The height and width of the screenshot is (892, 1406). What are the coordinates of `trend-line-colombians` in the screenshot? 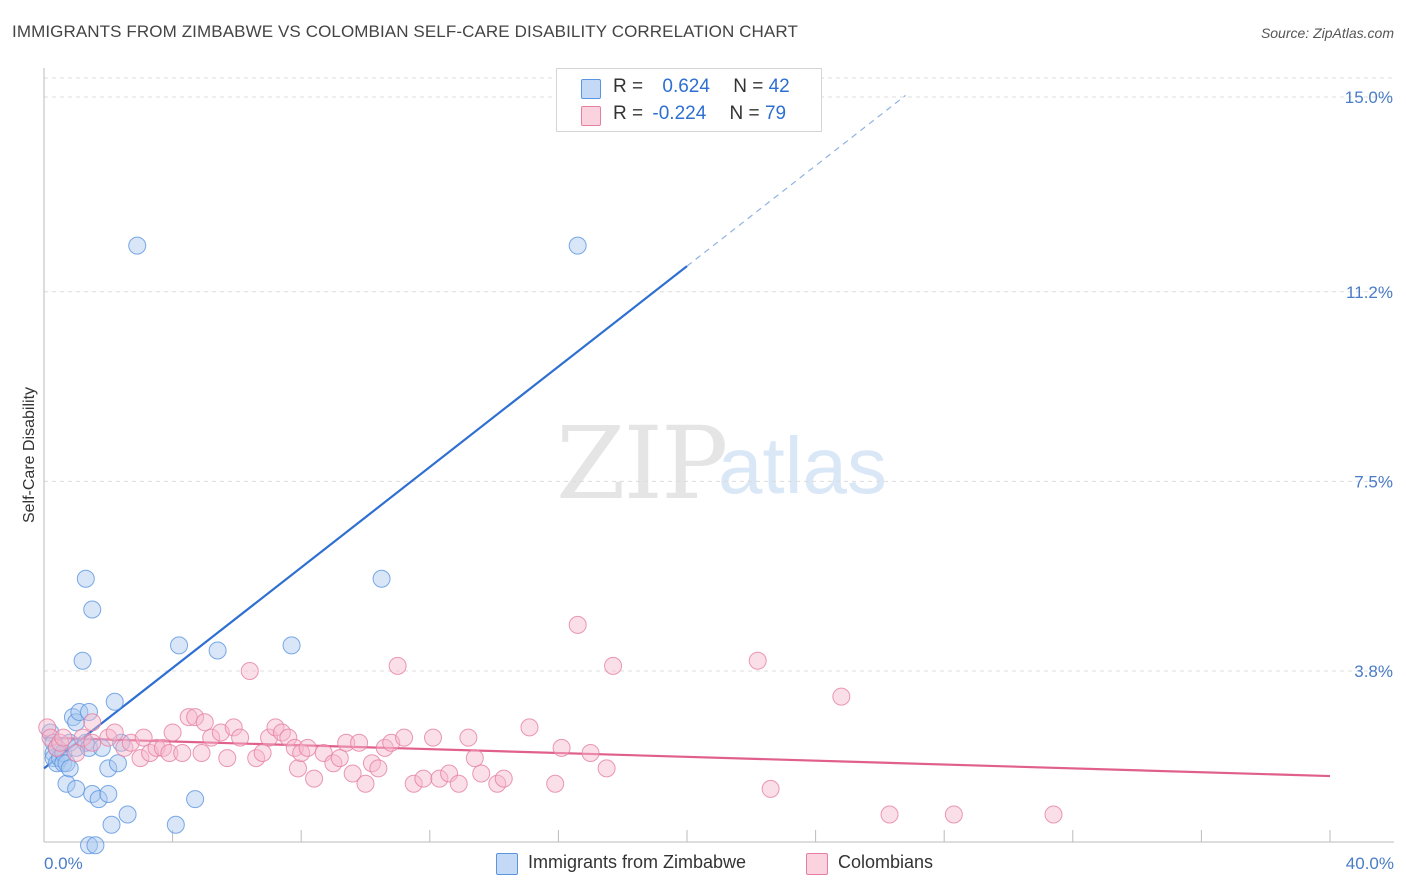 It's located at (687, 757).